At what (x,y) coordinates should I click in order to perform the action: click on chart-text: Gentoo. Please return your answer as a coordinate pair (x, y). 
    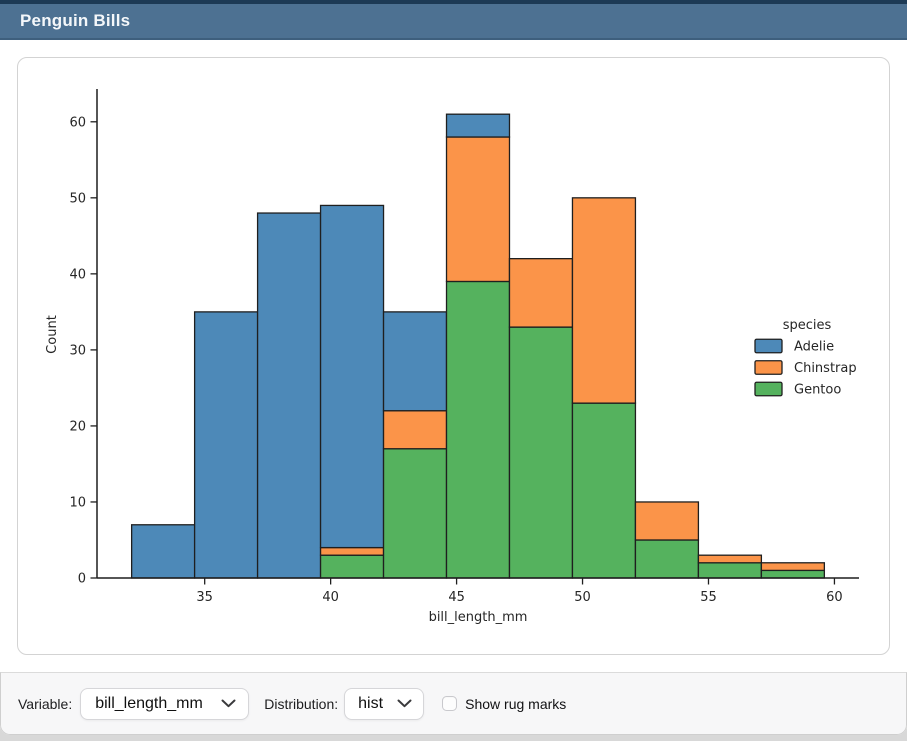
    Looking at the image, I should click on (817, 390).